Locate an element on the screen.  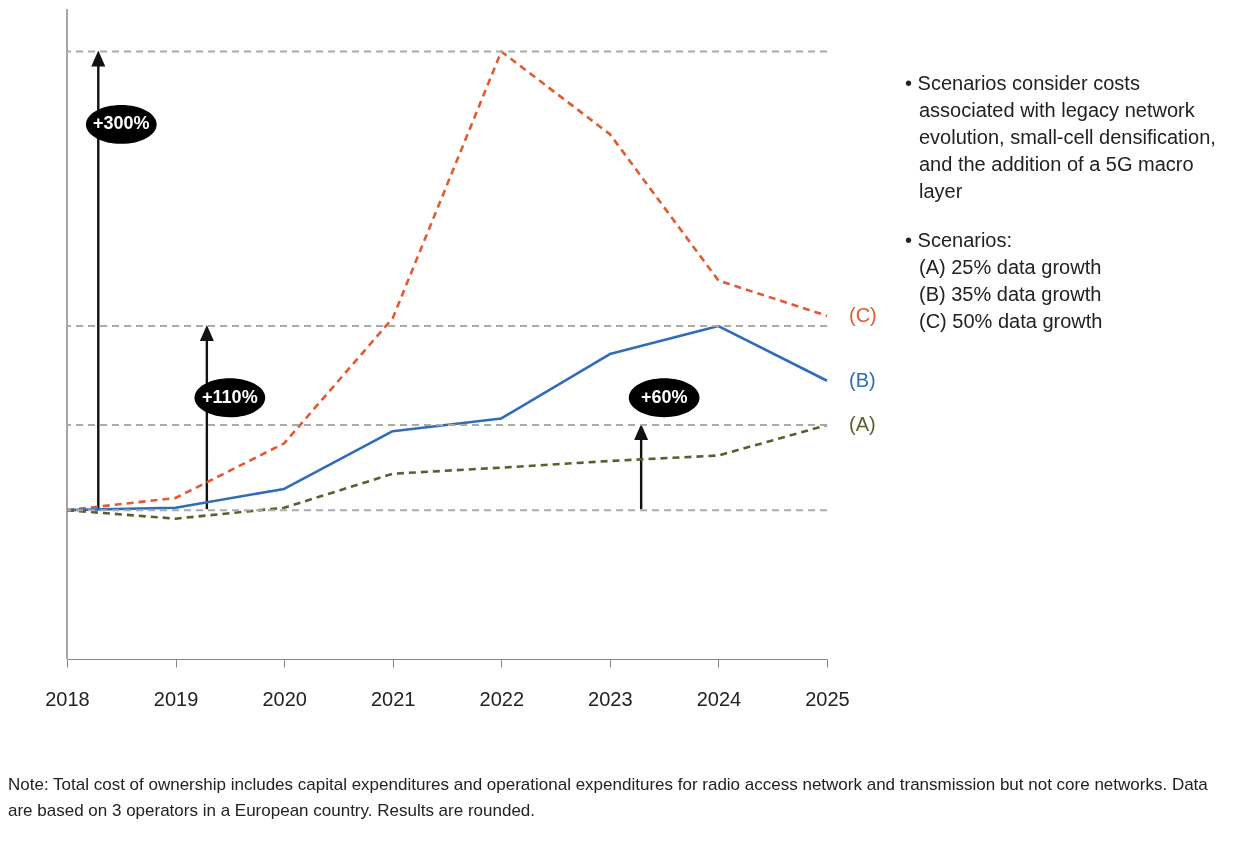
x-tick-label: 2018 is located at coordinates (67, 698).